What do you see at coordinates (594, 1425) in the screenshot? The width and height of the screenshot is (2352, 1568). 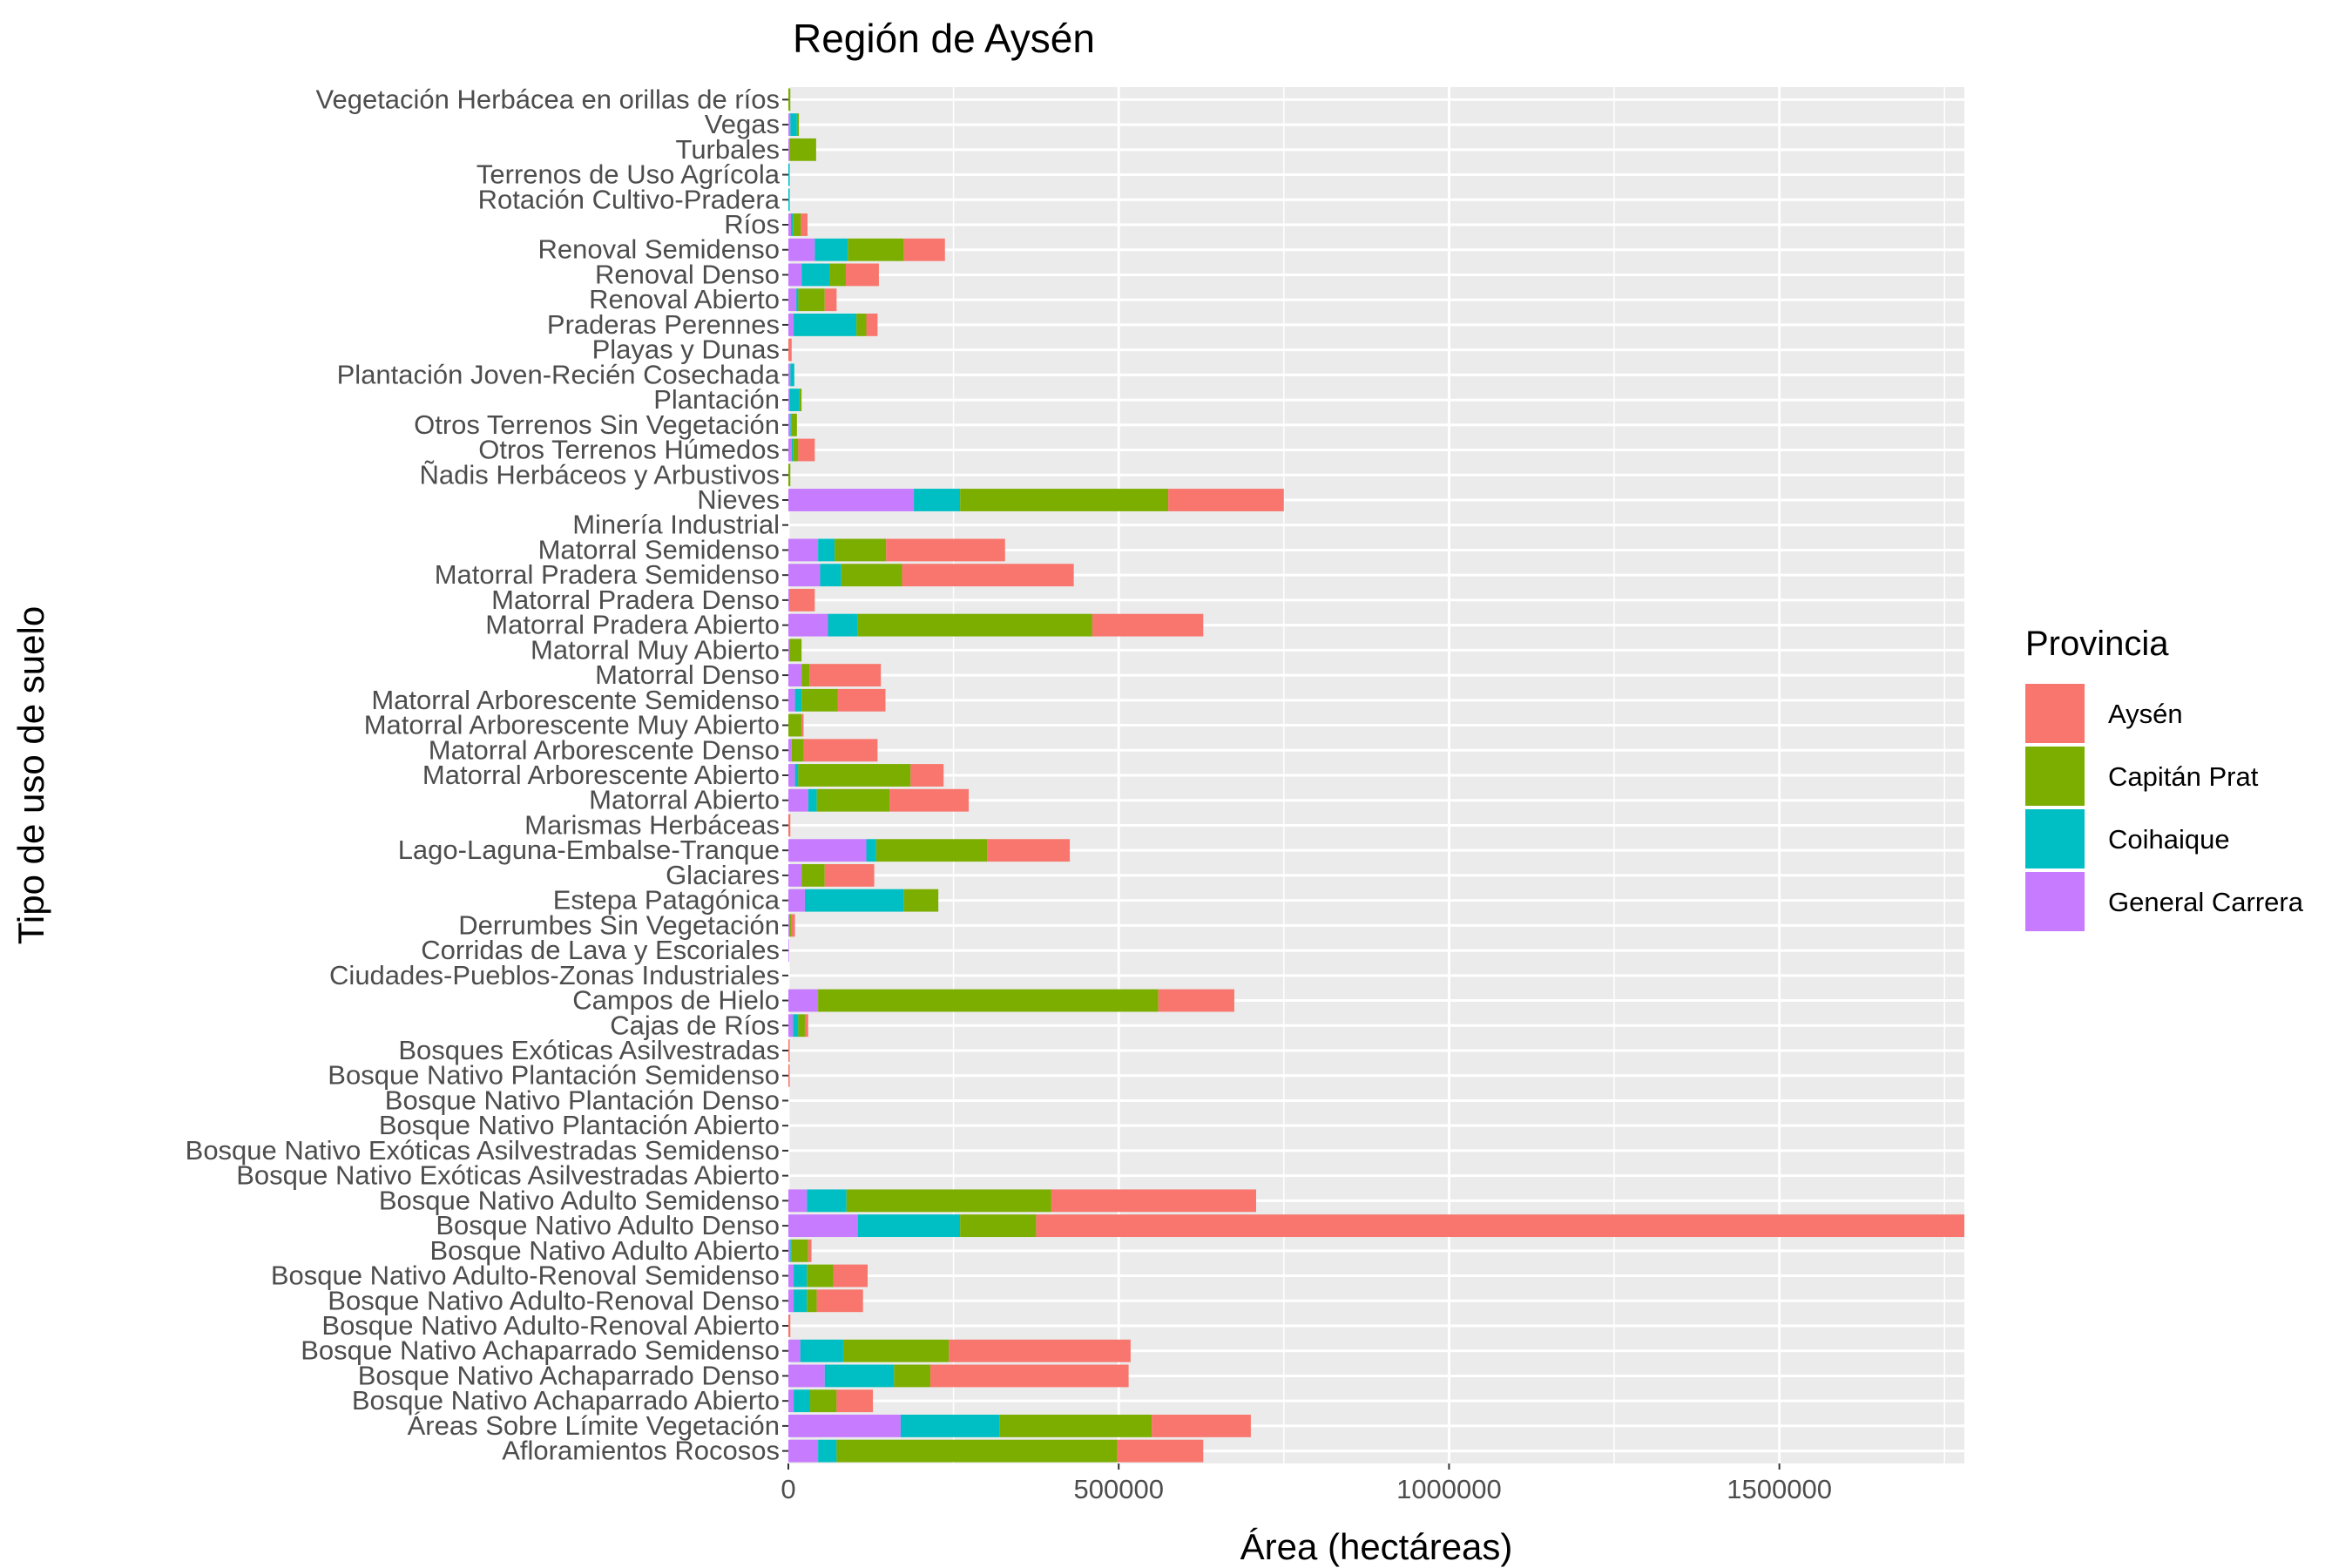 I see `category-label: Áreas Sobre Límite Vegetación` at bounding box center [594, 1425].